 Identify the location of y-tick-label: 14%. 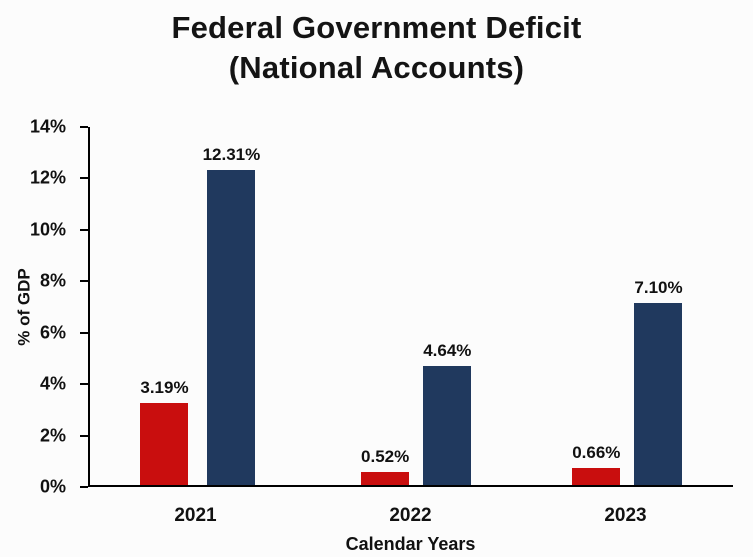
(47, 126).